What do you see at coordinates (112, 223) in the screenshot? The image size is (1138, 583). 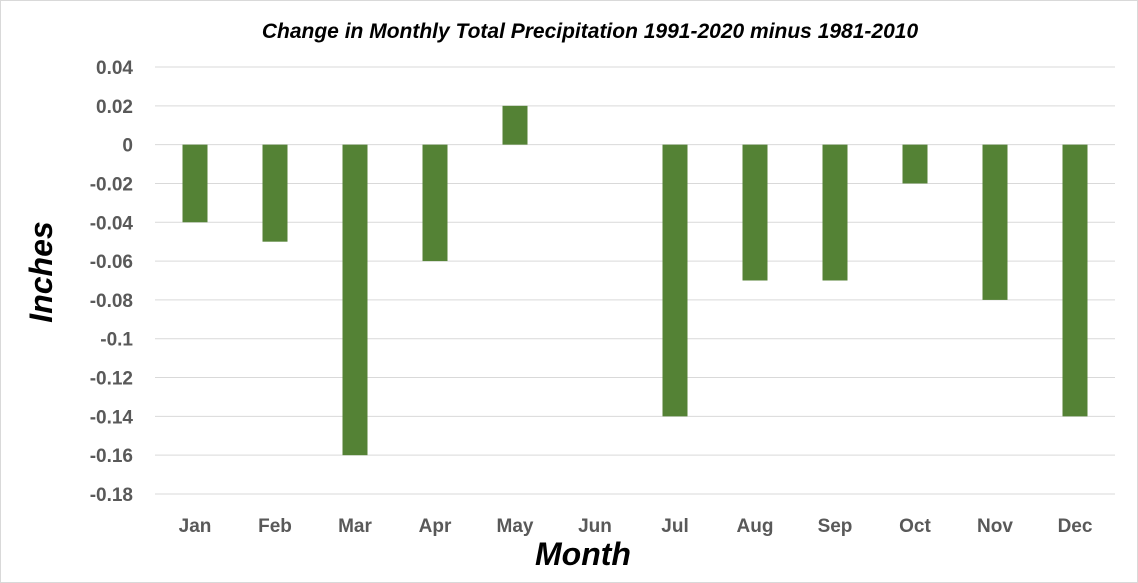 I see `y-tick-label: -0.04` at bounding box center [112, 223].